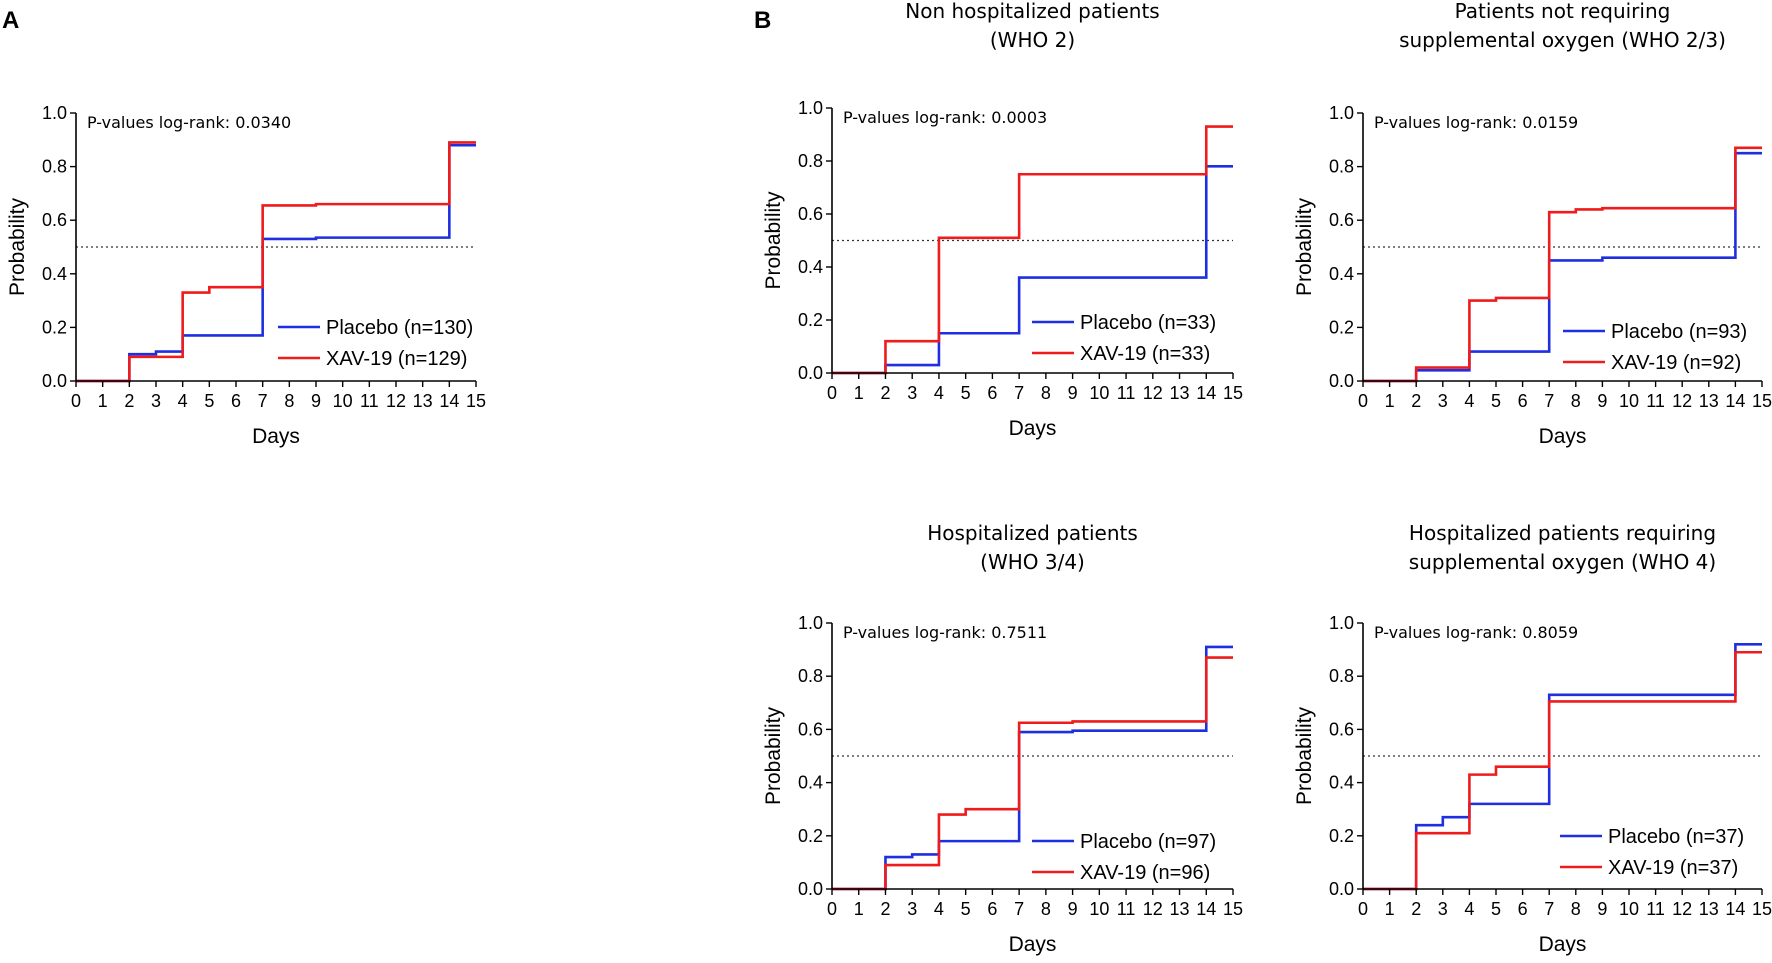 This screenshot has height=963, width=1772. Describe the element at coordinates (1652, 852) in the screenshot. I see `legend: Placebo (n=37) XAV-19 (n=37)` at that location.